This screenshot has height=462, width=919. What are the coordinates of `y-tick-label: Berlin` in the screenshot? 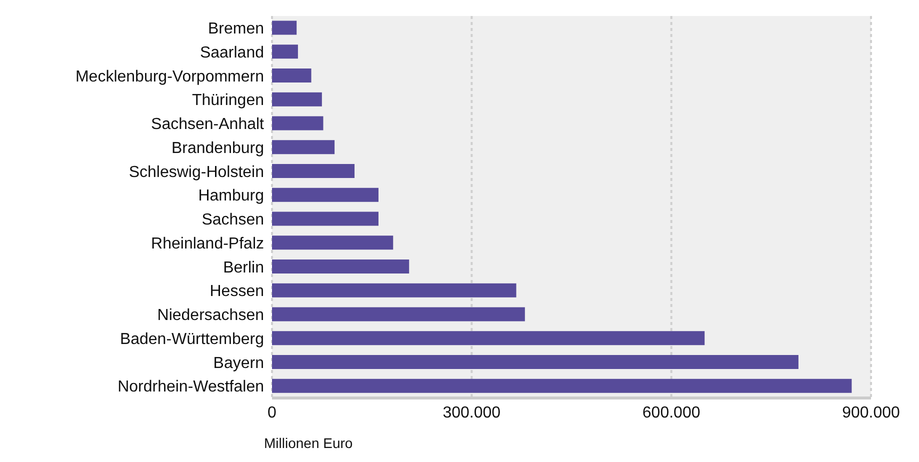 It's located at (243, 267).